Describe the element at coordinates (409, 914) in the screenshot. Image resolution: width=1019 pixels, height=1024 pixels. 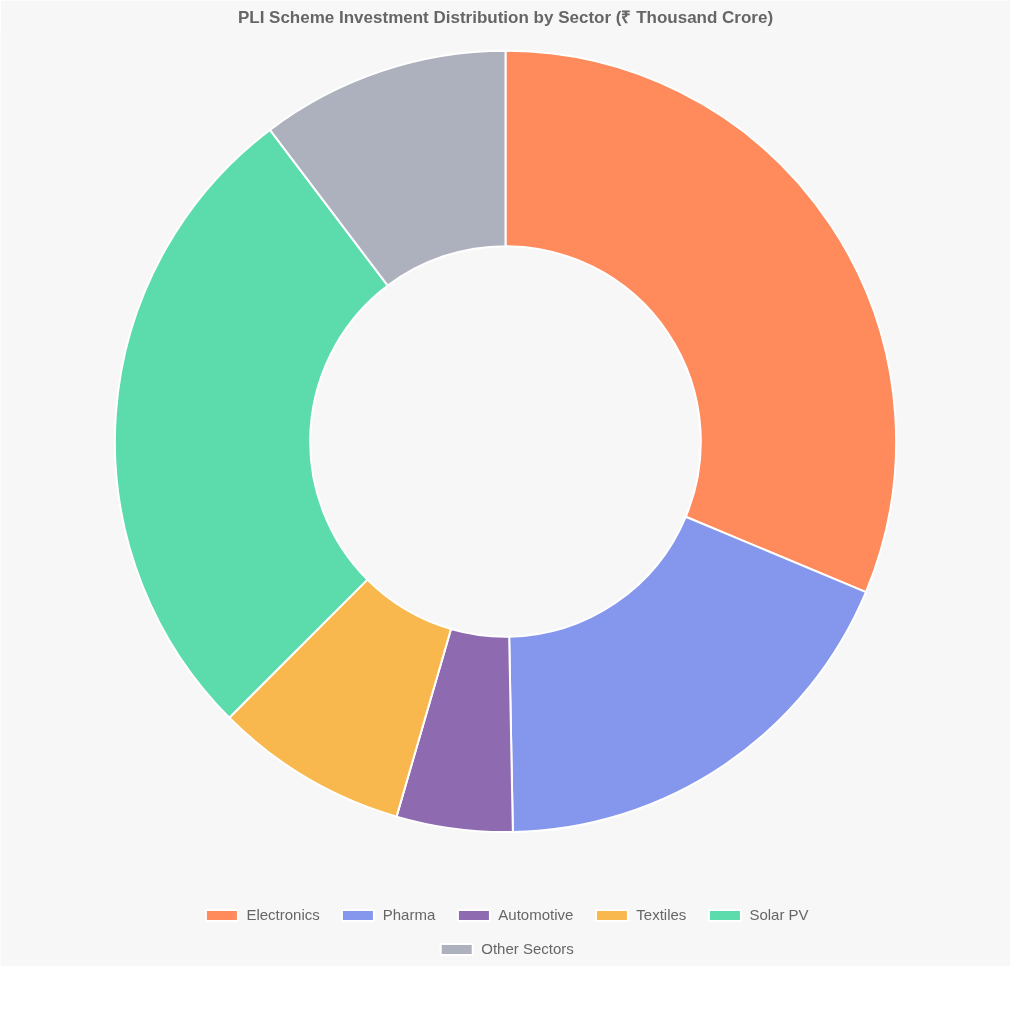
I see `legend-label: Pharma` at that location.